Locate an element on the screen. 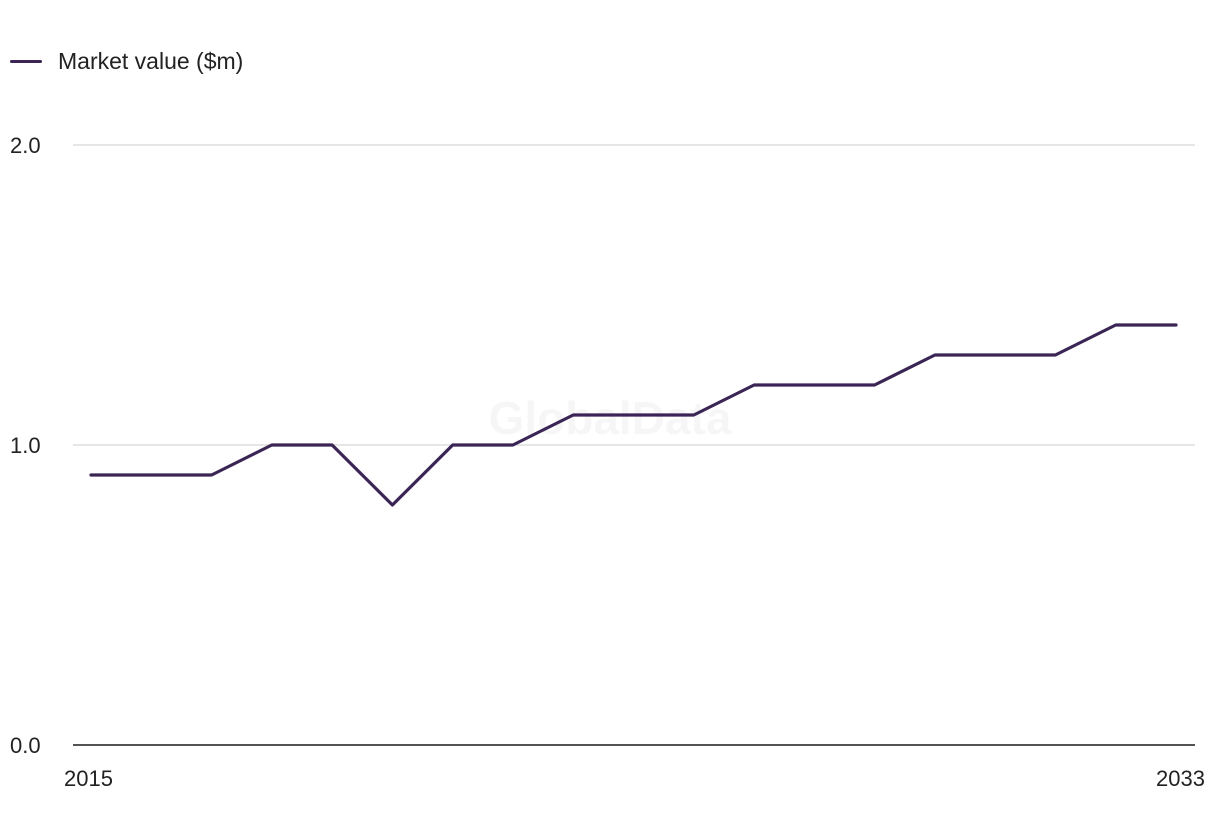  data-point-2024 is located at coordinates (633, 415).